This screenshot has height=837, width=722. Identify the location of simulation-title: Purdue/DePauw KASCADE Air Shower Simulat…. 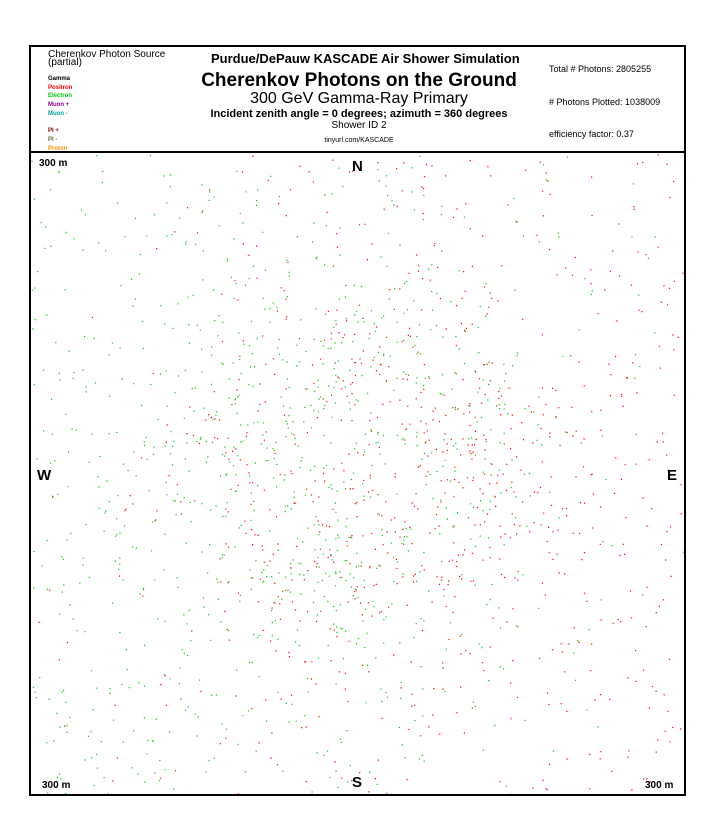
(365, 58).